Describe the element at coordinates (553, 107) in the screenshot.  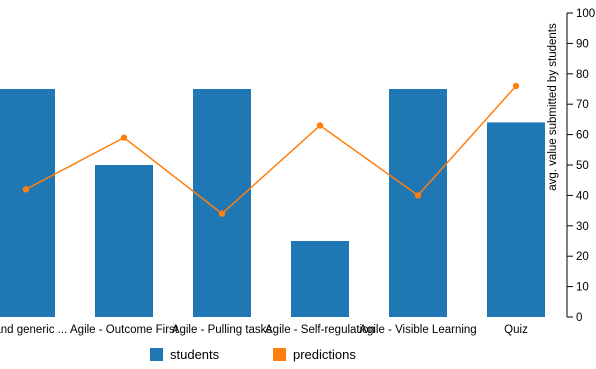
I see `y-axis-title: avg. value submitted by students` at that location.